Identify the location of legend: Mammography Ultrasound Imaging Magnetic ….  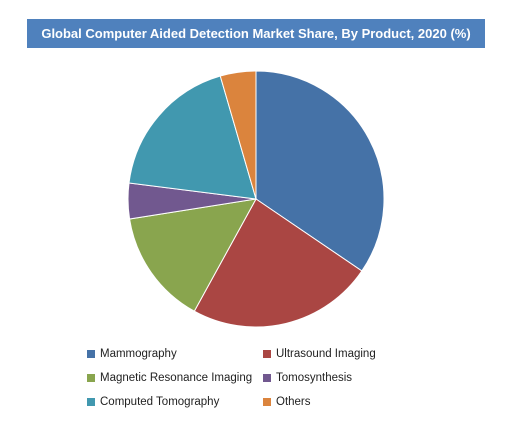
(252, 378).